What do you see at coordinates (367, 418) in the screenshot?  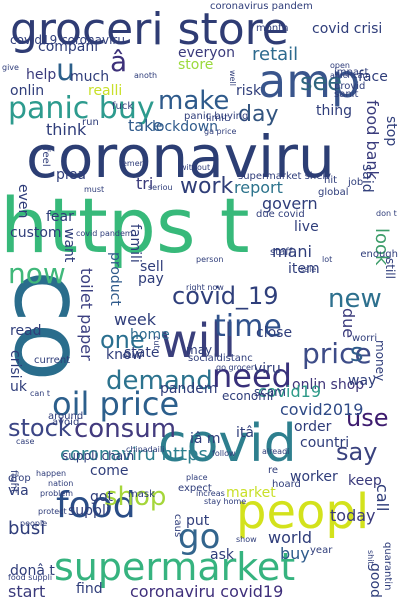 I see `word-27: use` at bounding box center [367, 418].